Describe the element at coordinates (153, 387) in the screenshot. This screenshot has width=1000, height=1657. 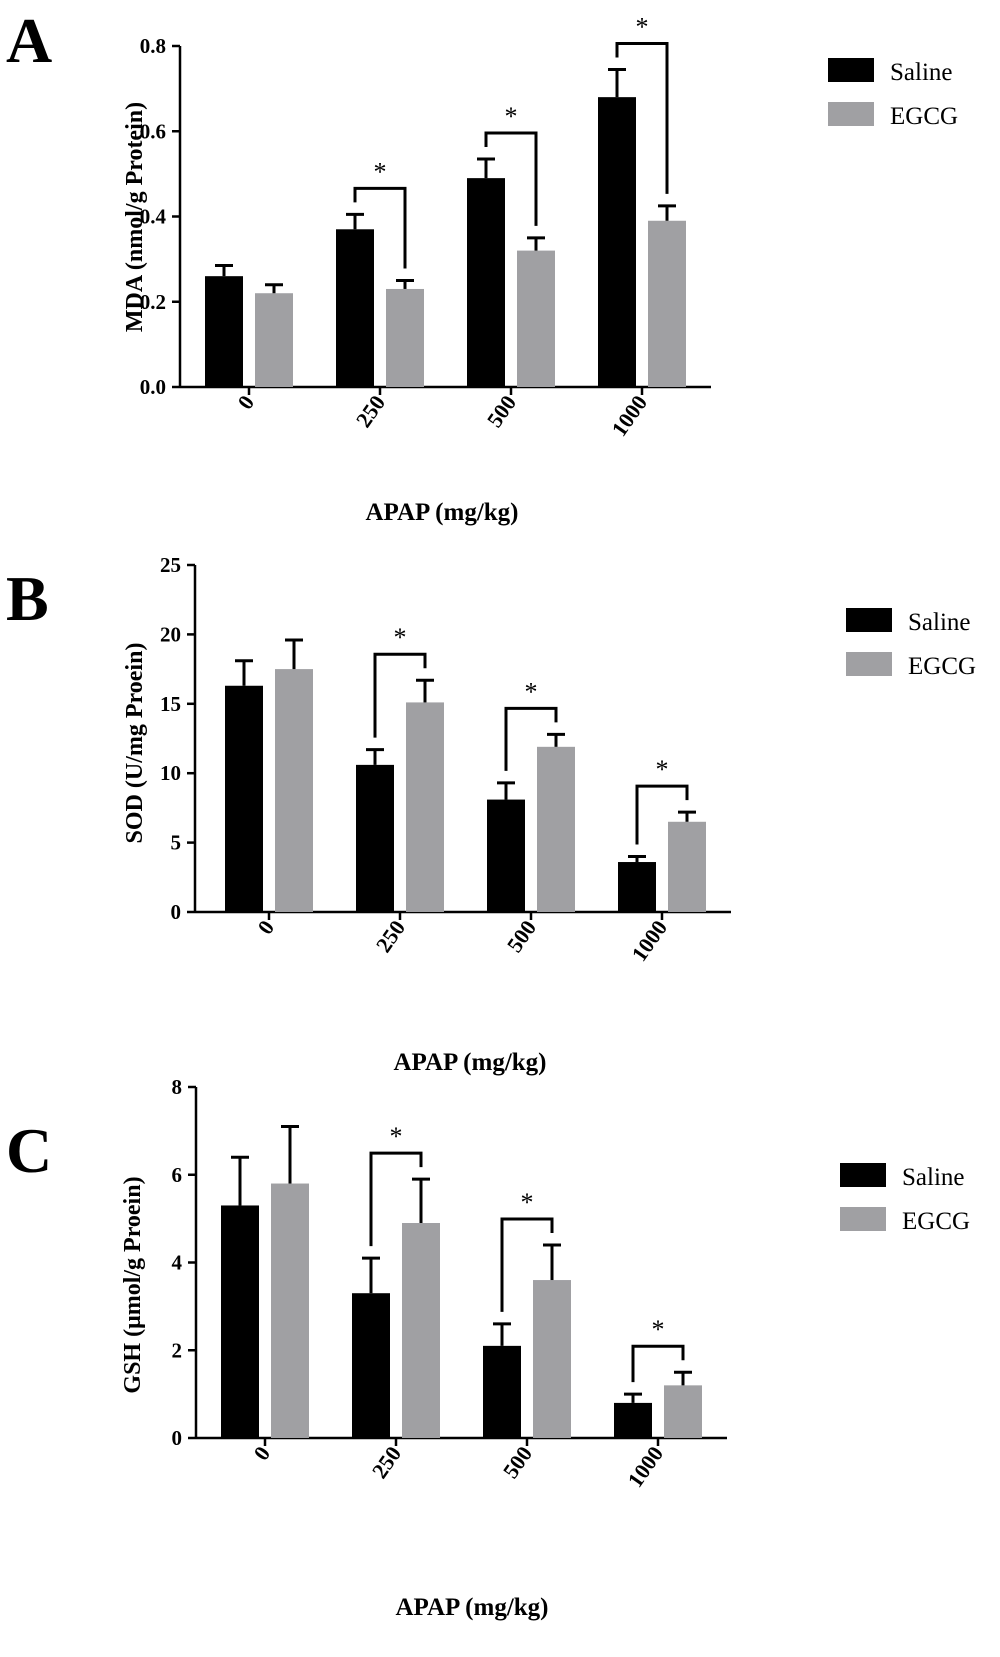
I see `y-tick-label: 0.0` at that location.